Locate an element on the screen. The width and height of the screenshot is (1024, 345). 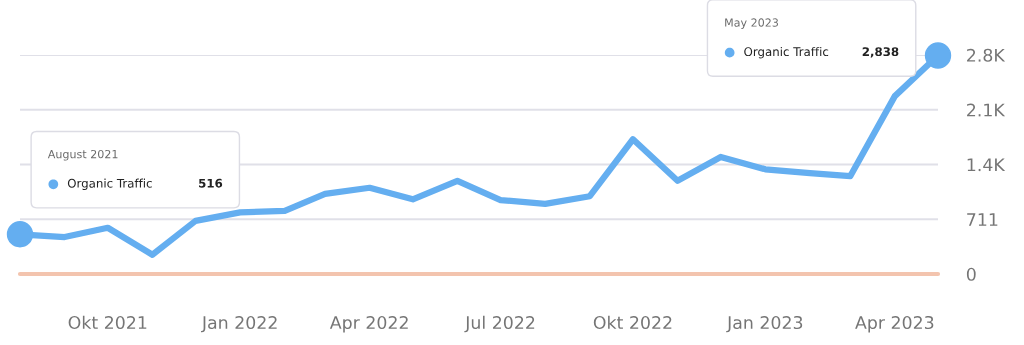
annotation: August 2021 is located at coordinates (82, 155).